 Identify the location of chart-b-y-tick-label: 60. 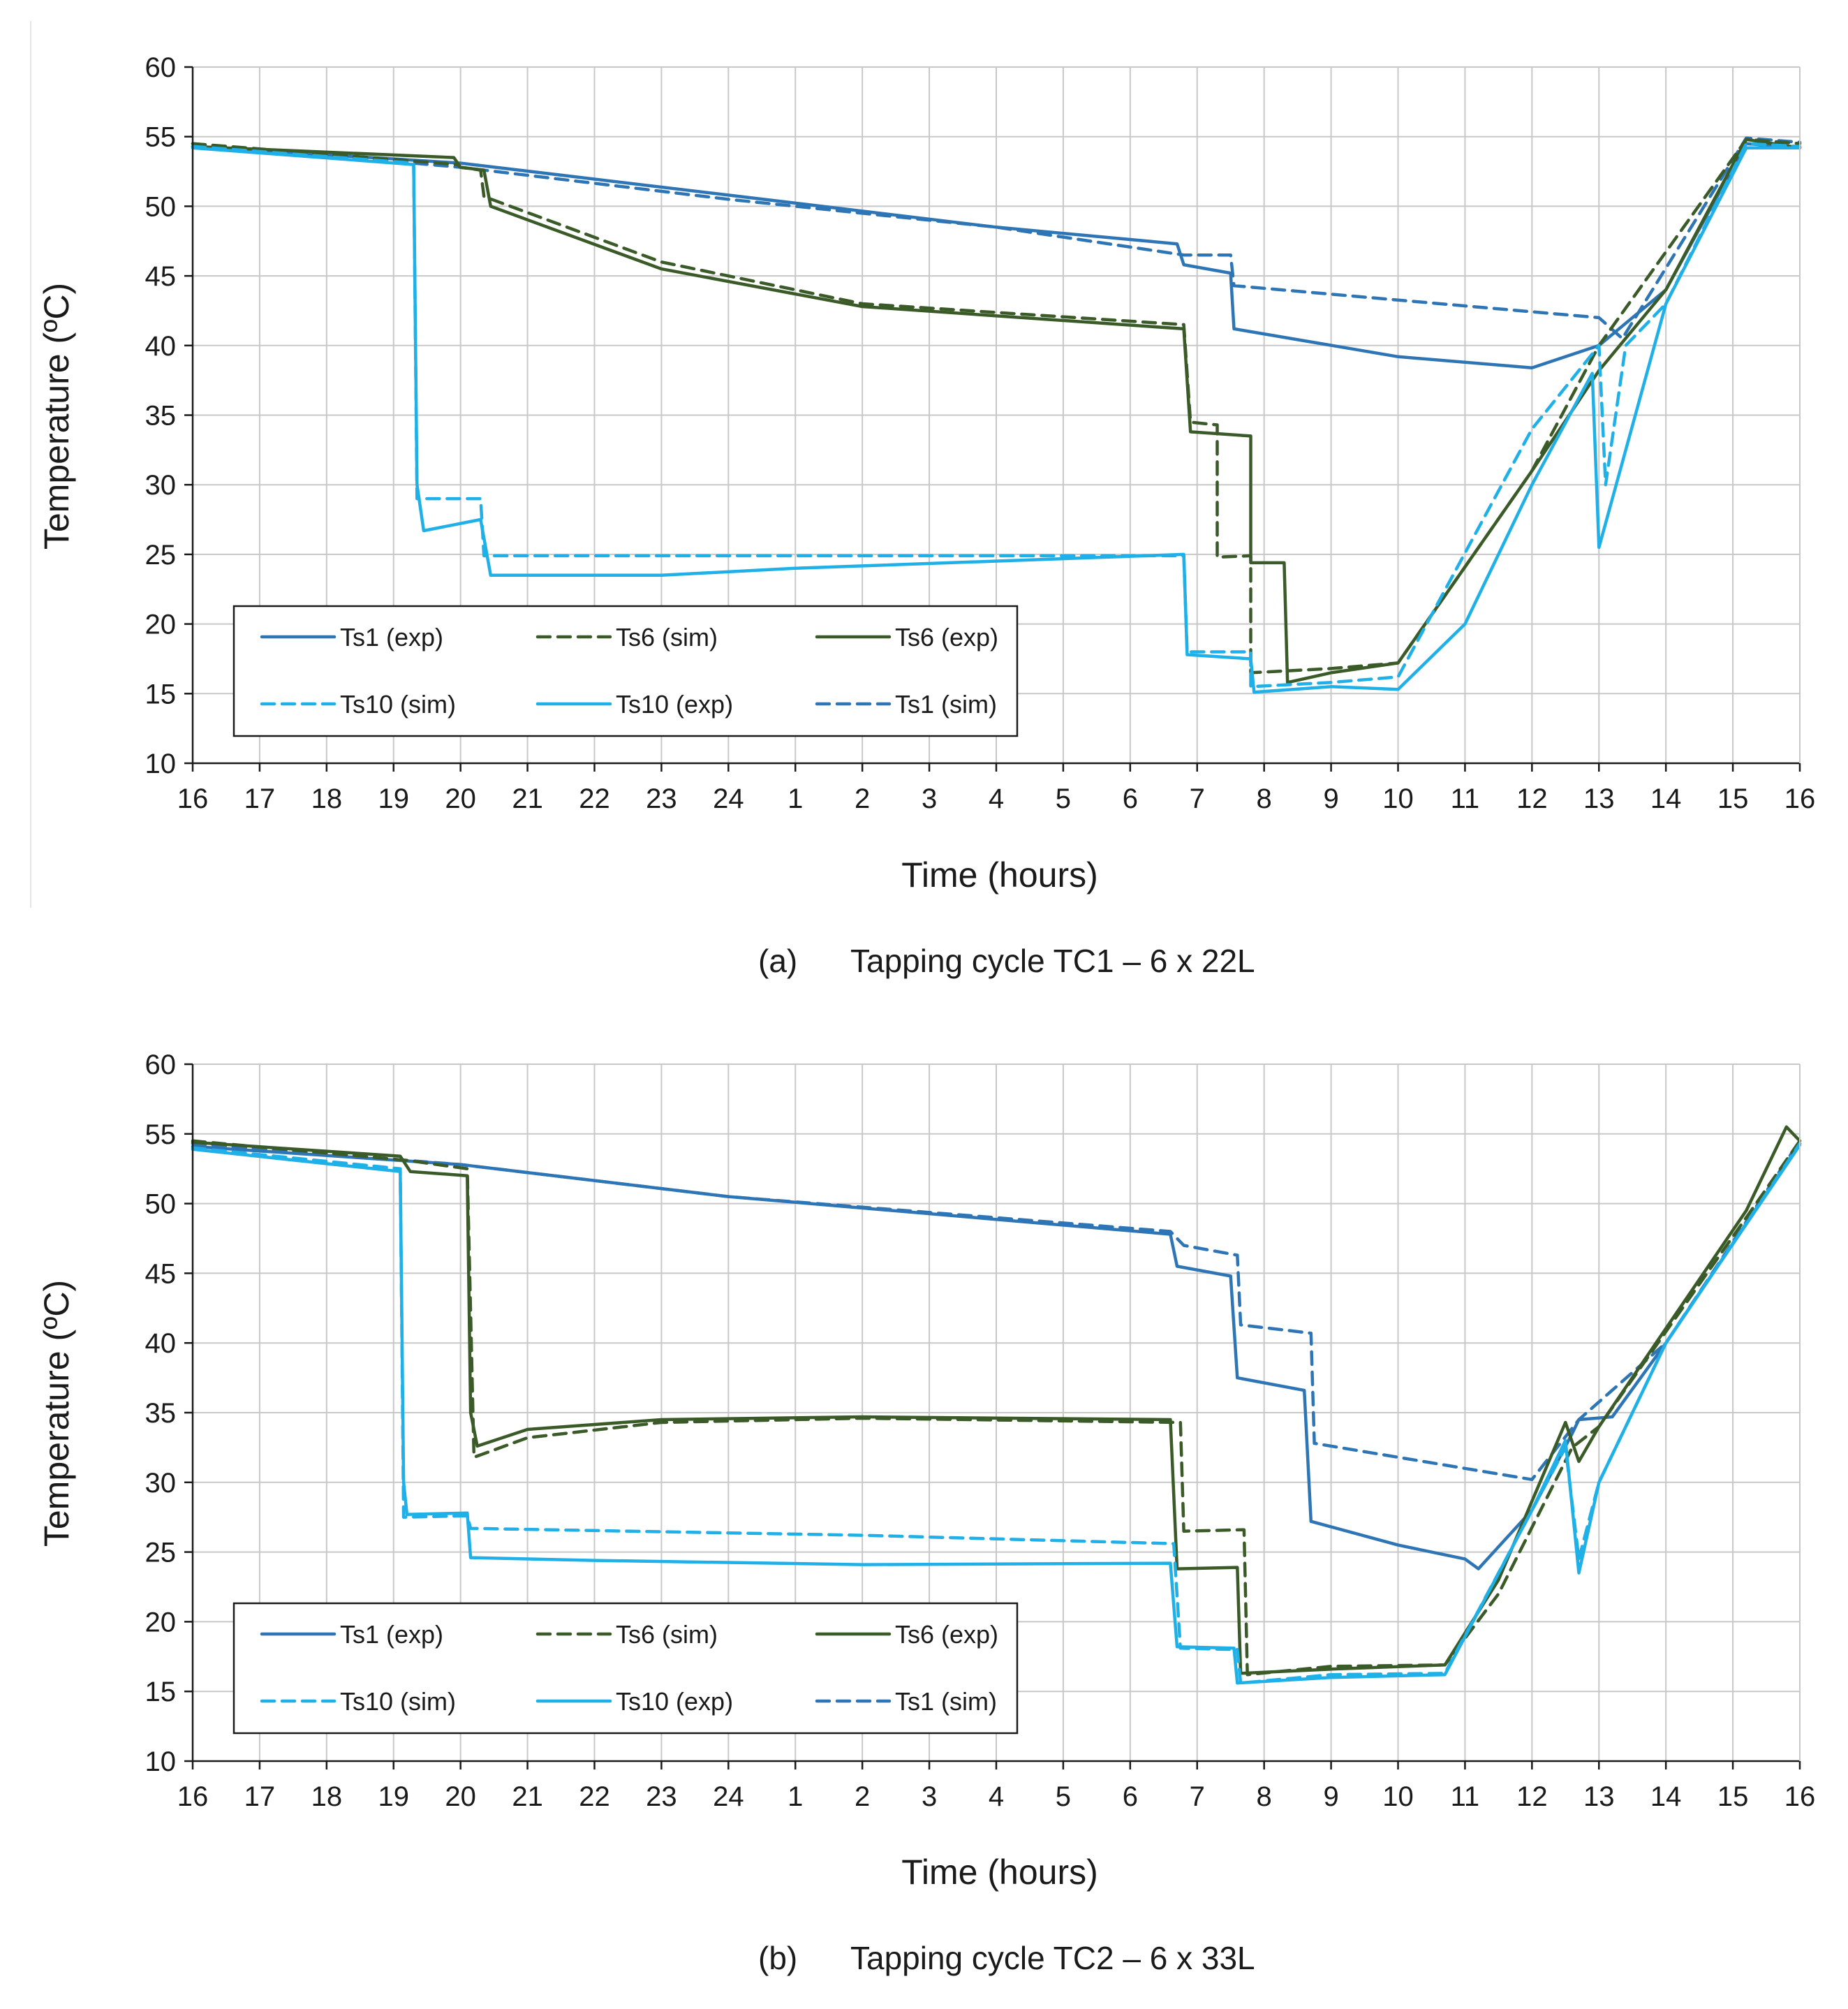
(161, 1065).